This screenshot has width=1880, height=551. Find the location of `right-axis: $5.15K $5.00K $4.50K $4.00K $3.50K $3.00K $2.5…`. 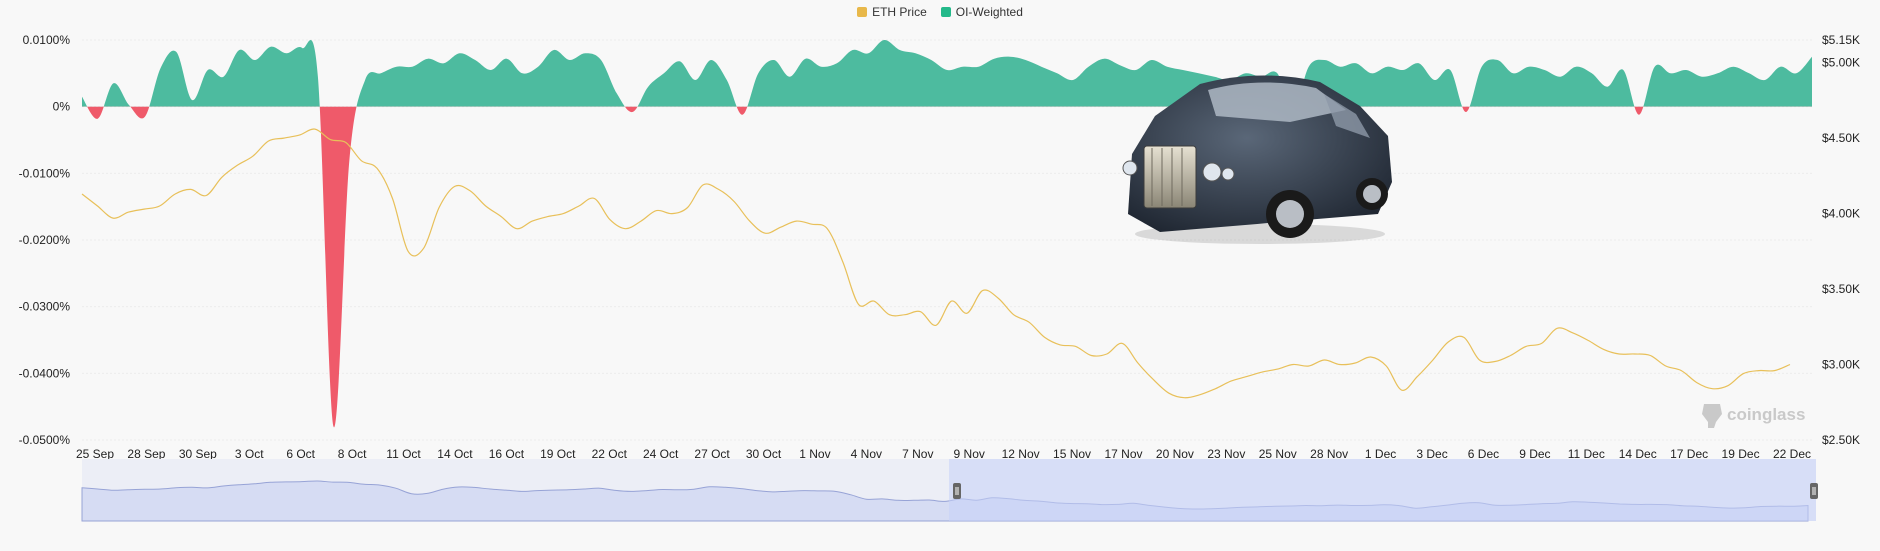

right-axis: $5.15K $5.00K $4.50K $4.00K $3.50K $3.00K $2.5… is located at coordinates (1841, 240).